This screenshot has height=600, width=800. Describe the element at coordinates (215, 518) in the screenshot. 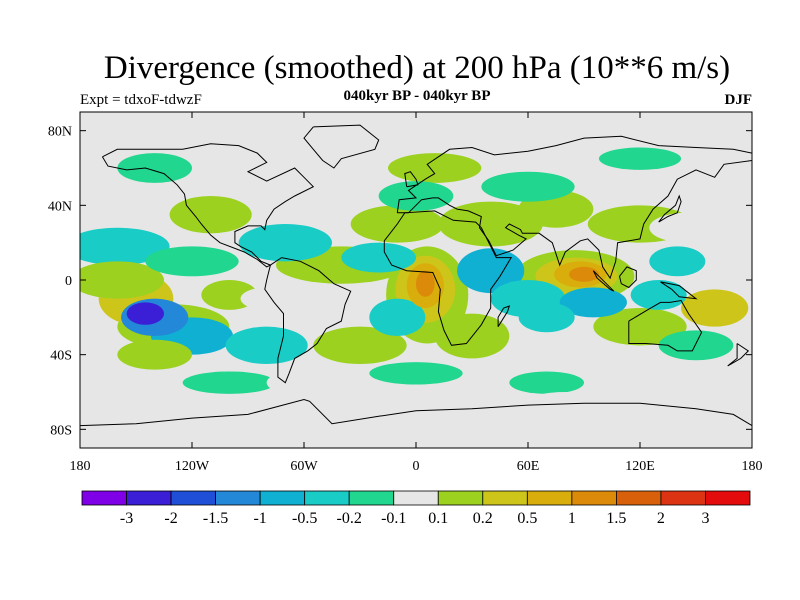

I see `colorbar-label: -1.5` at that location.